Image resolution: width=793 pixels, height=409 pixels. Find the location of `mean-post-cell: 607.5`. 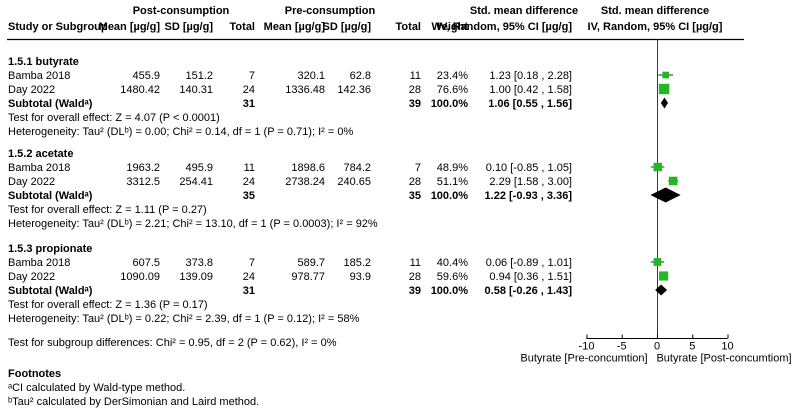

mean-post-cell: 607.5 is located at coordinates (146, 263).